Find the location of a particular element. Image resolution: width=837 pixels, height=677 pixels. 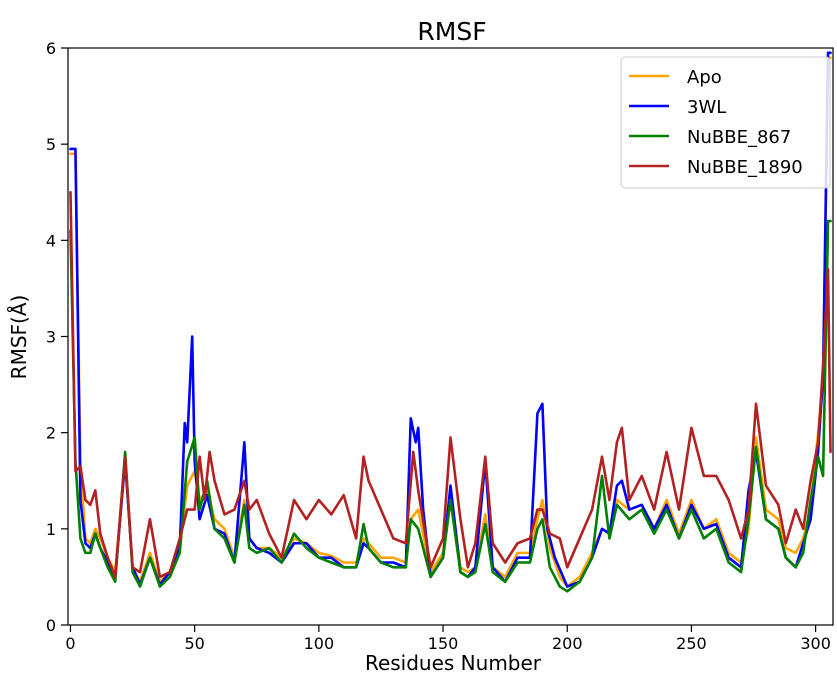

y-axis-ticks: 0 1 2 3 4 5 6 is located at coordinates (57, 337).